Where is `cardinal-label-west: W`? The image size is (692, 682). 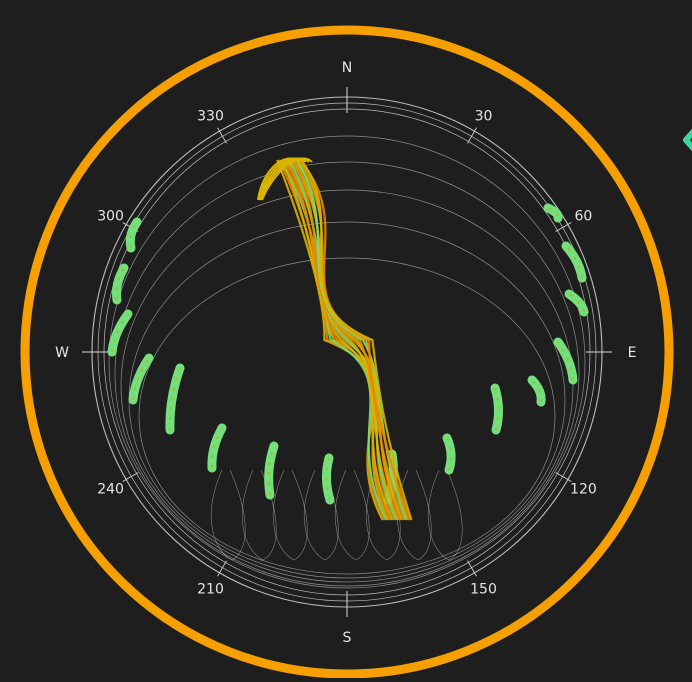 cardinal-label-west: W is located at coordinates (62, 353).